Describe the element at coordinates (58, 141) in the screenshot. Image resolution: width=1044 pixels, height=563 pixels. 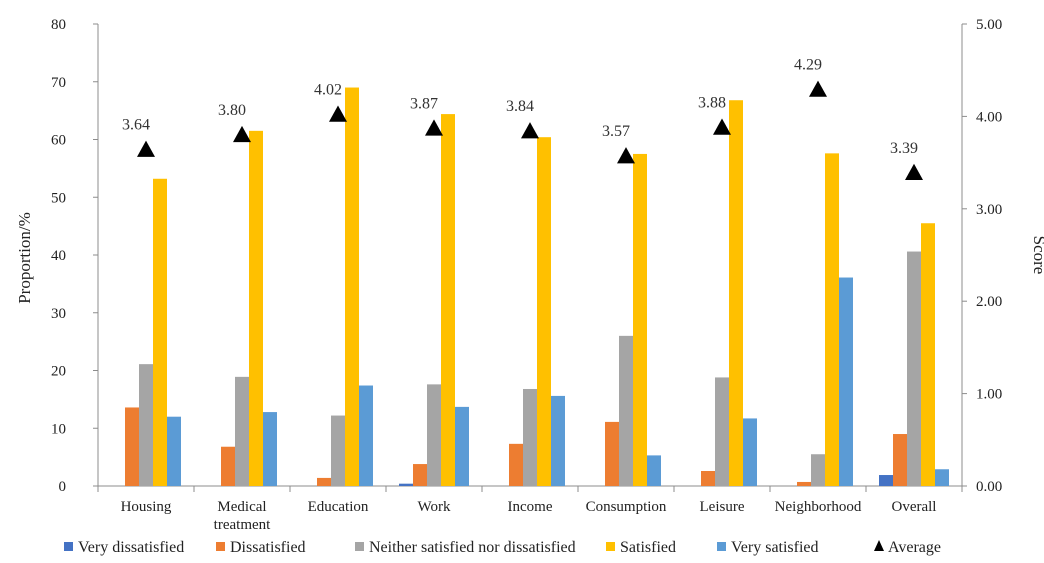
I see `y-tick-label: 60` at that location.